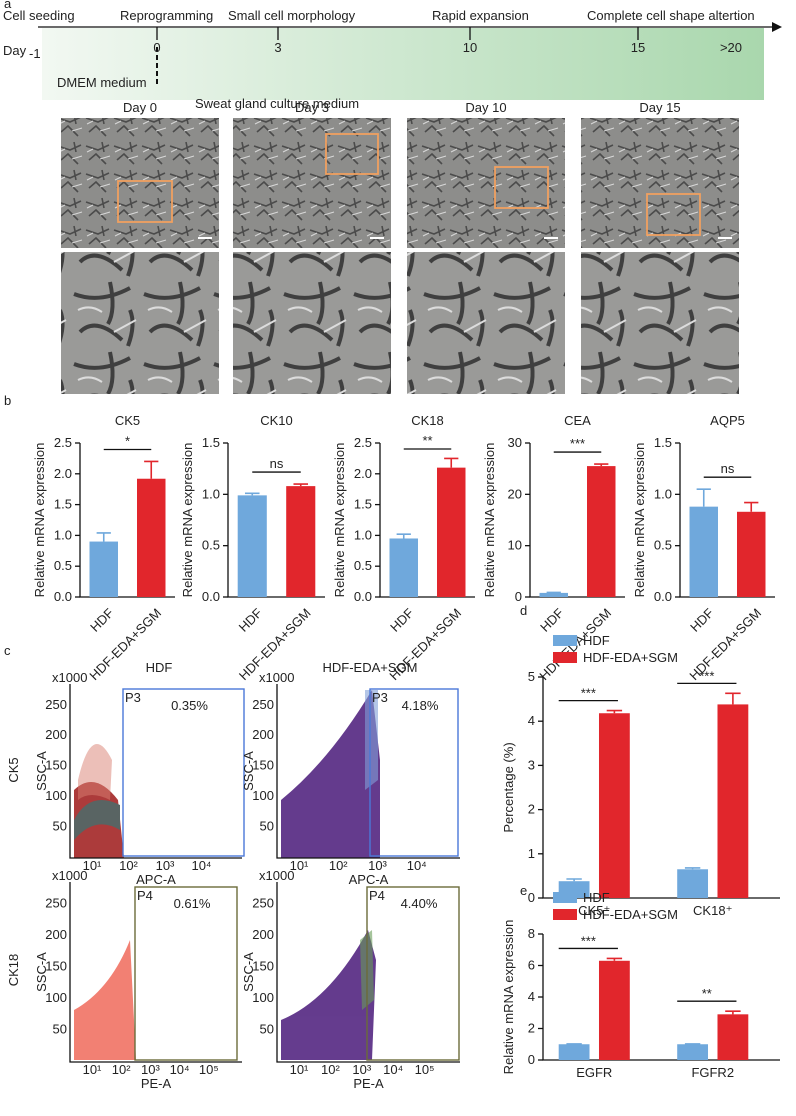 This screenshot has height=1116, width=796. Describe the element at coordinates (369, 879) in the screenshot. I see `flow-x-axis: APC-A` at that location.